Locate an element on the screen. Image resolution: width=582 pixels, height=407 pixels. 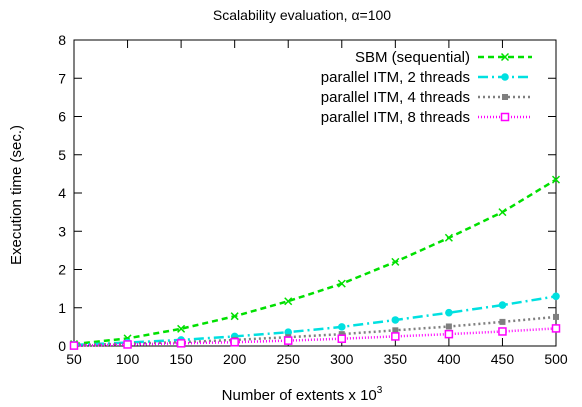
y-tick-label: 3 is located at coordinates (62, 231).